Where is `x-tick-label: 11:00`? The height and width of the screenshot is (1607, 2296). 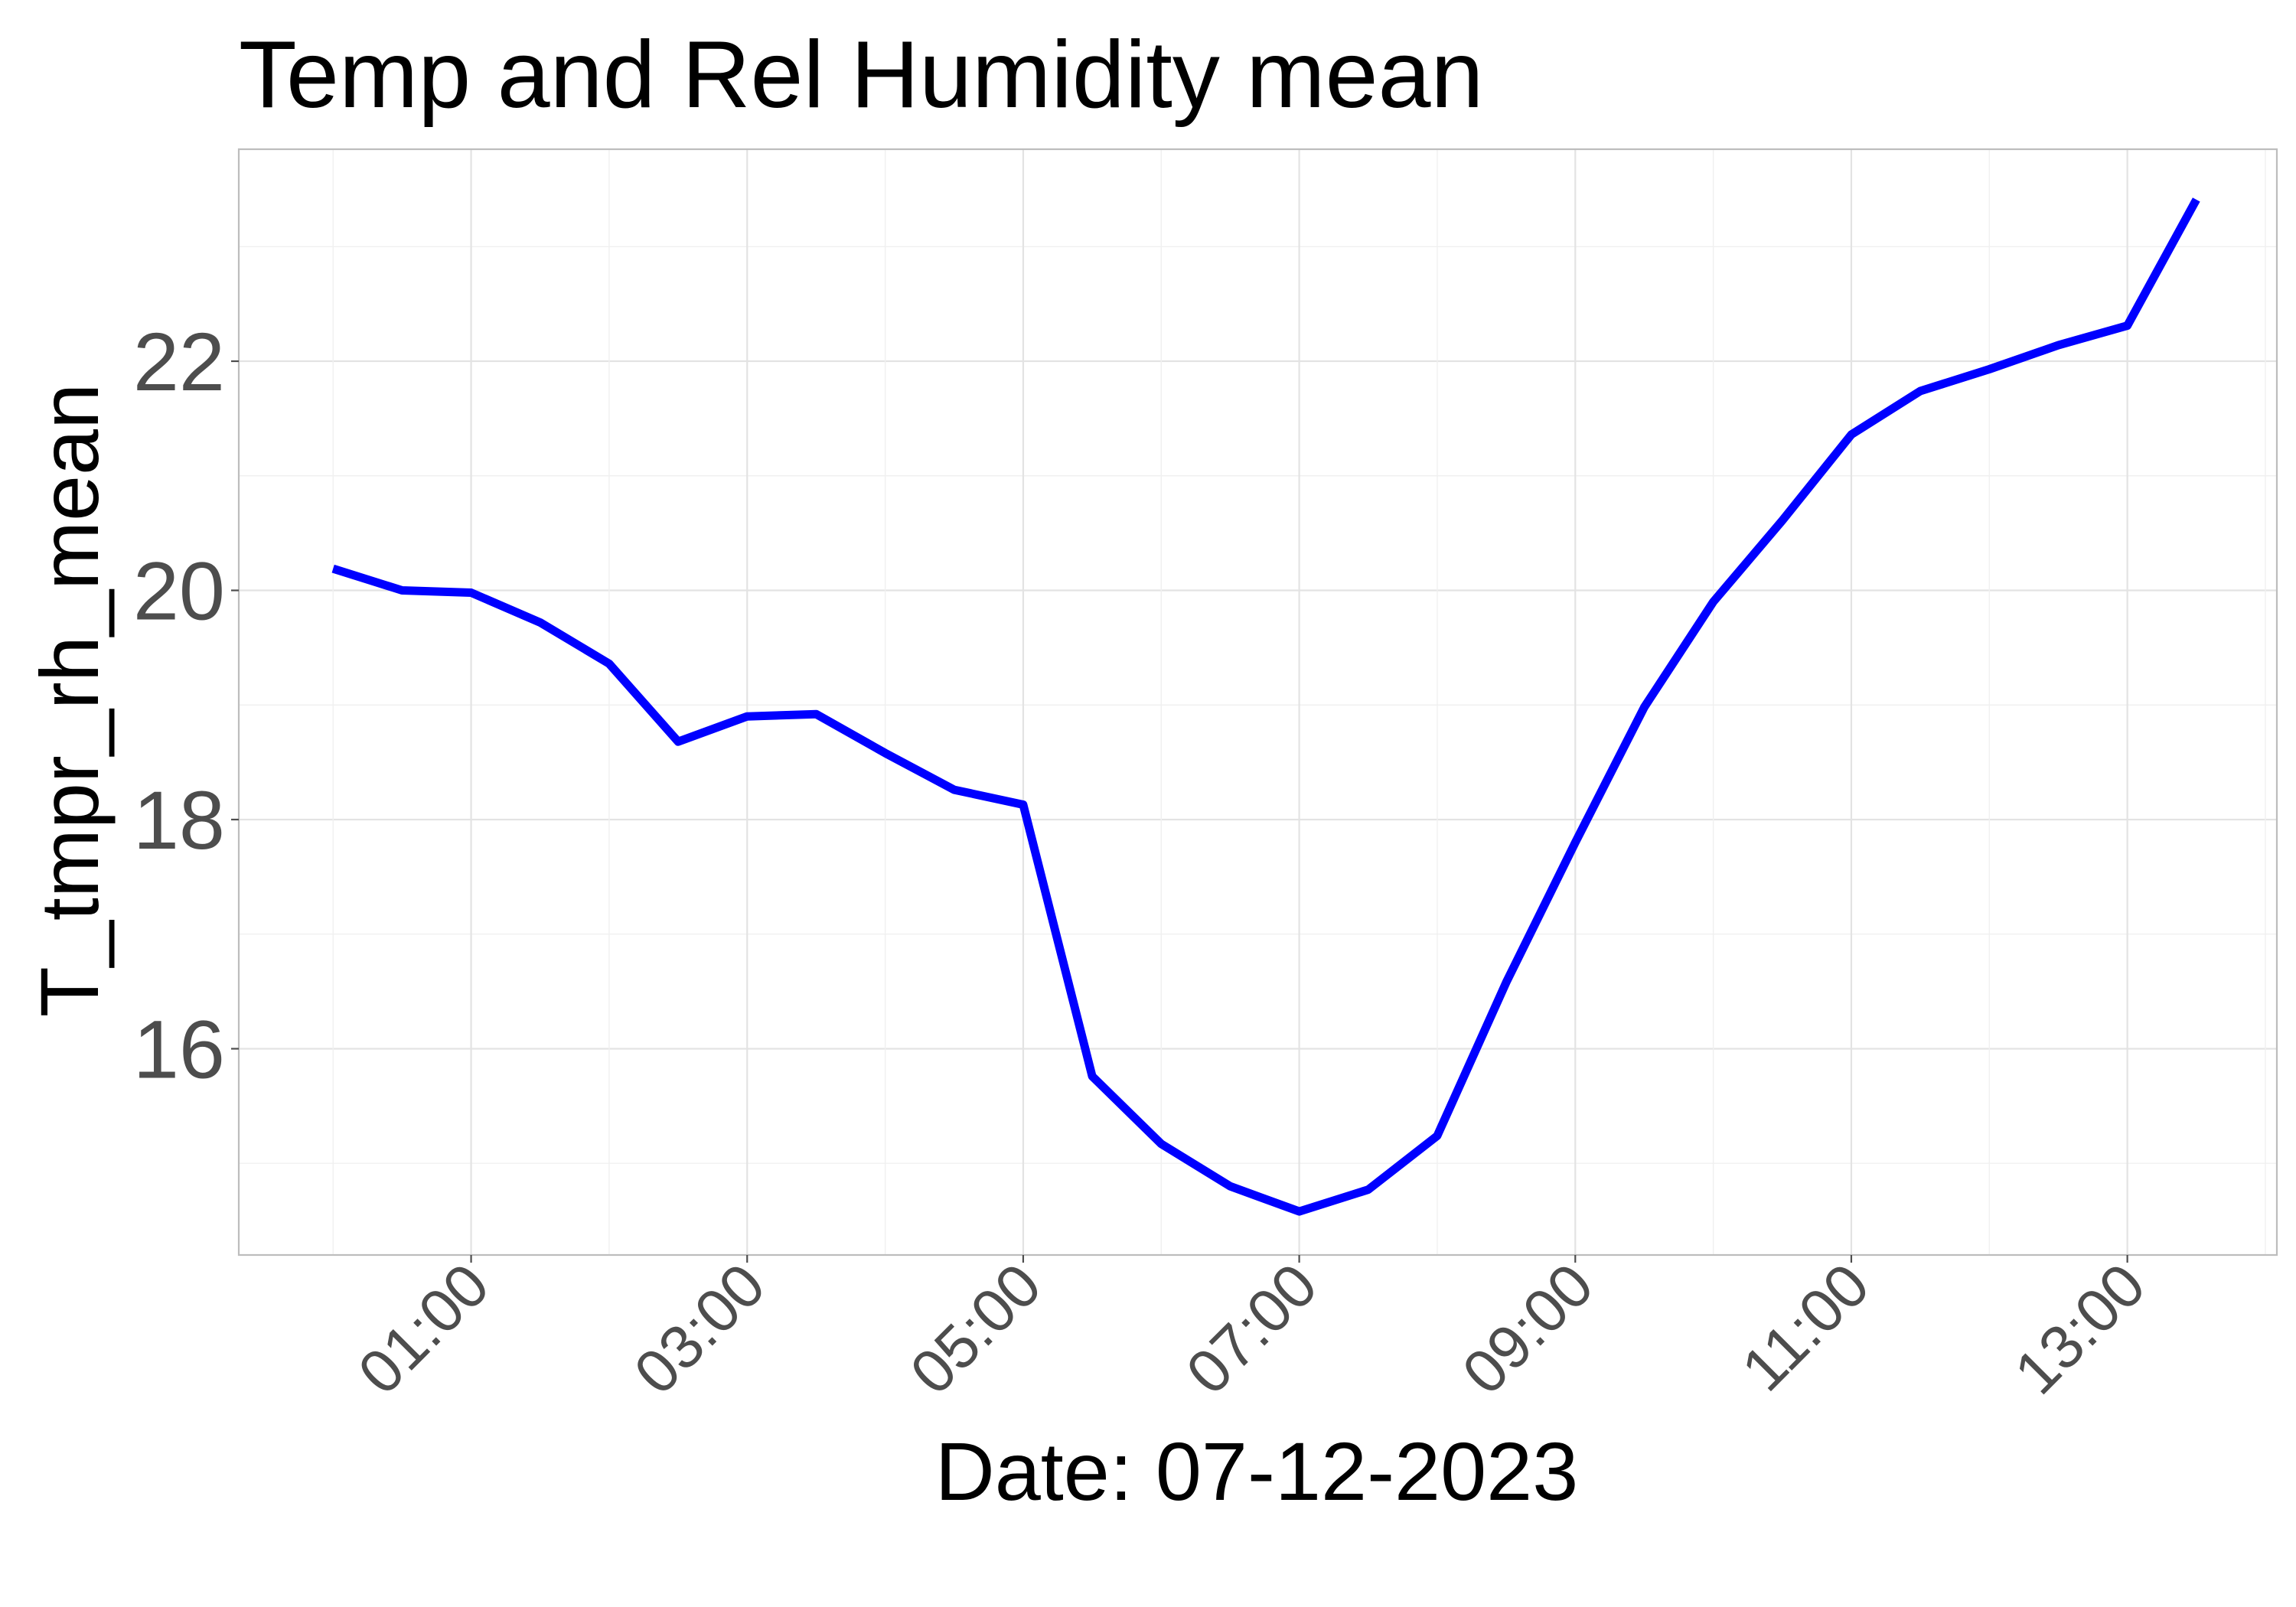
x-tick-label: 11:00 is located at coordinates (1805, 1326).